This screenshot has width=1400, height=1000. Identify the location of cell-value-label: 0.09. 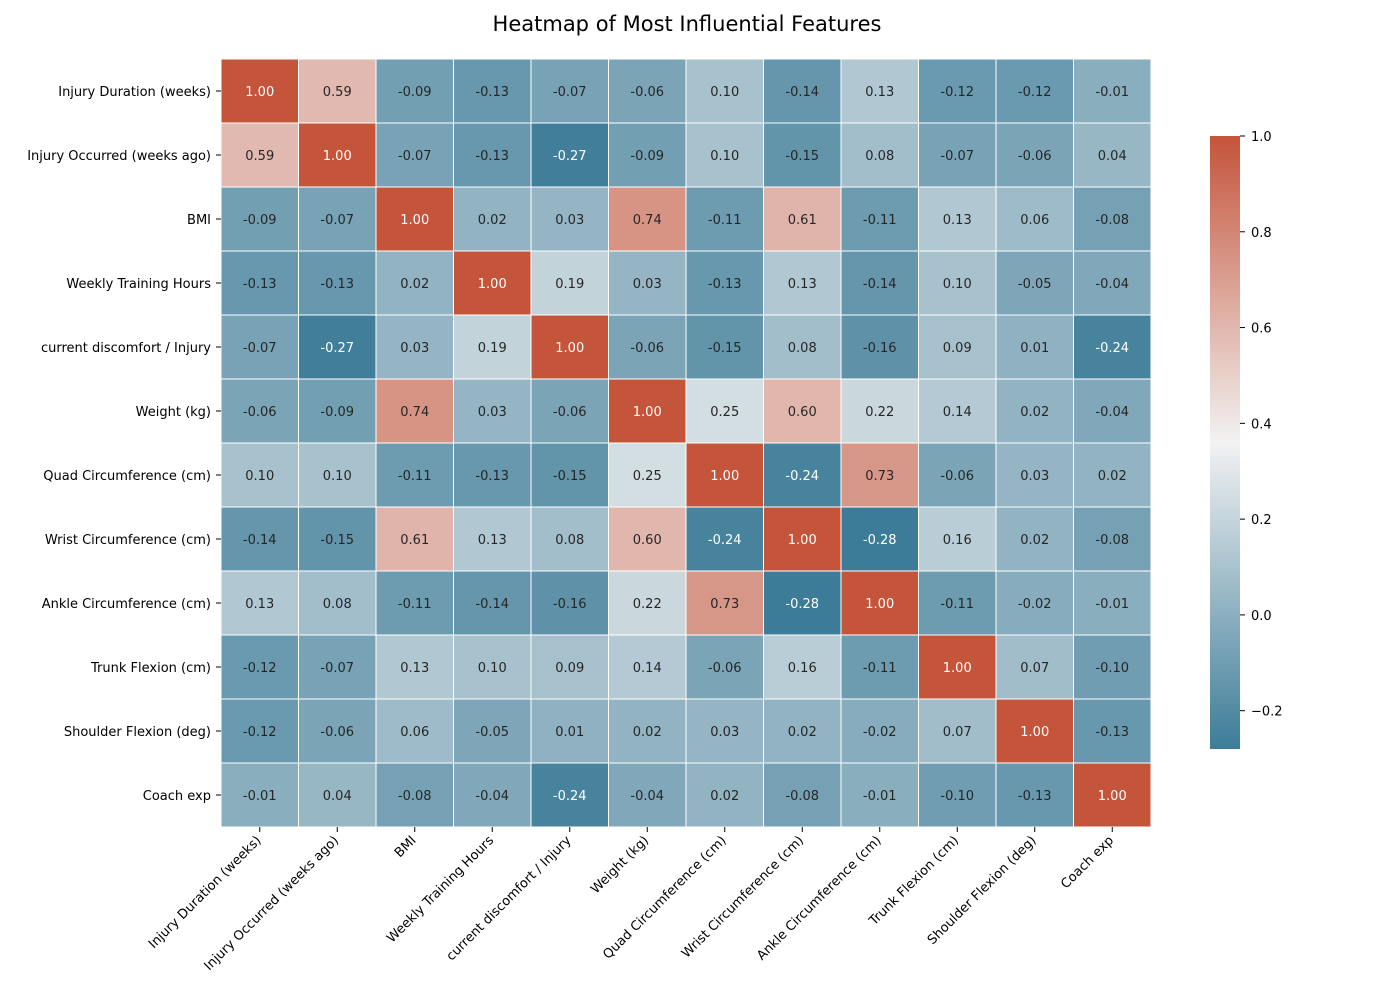
(569, 668).